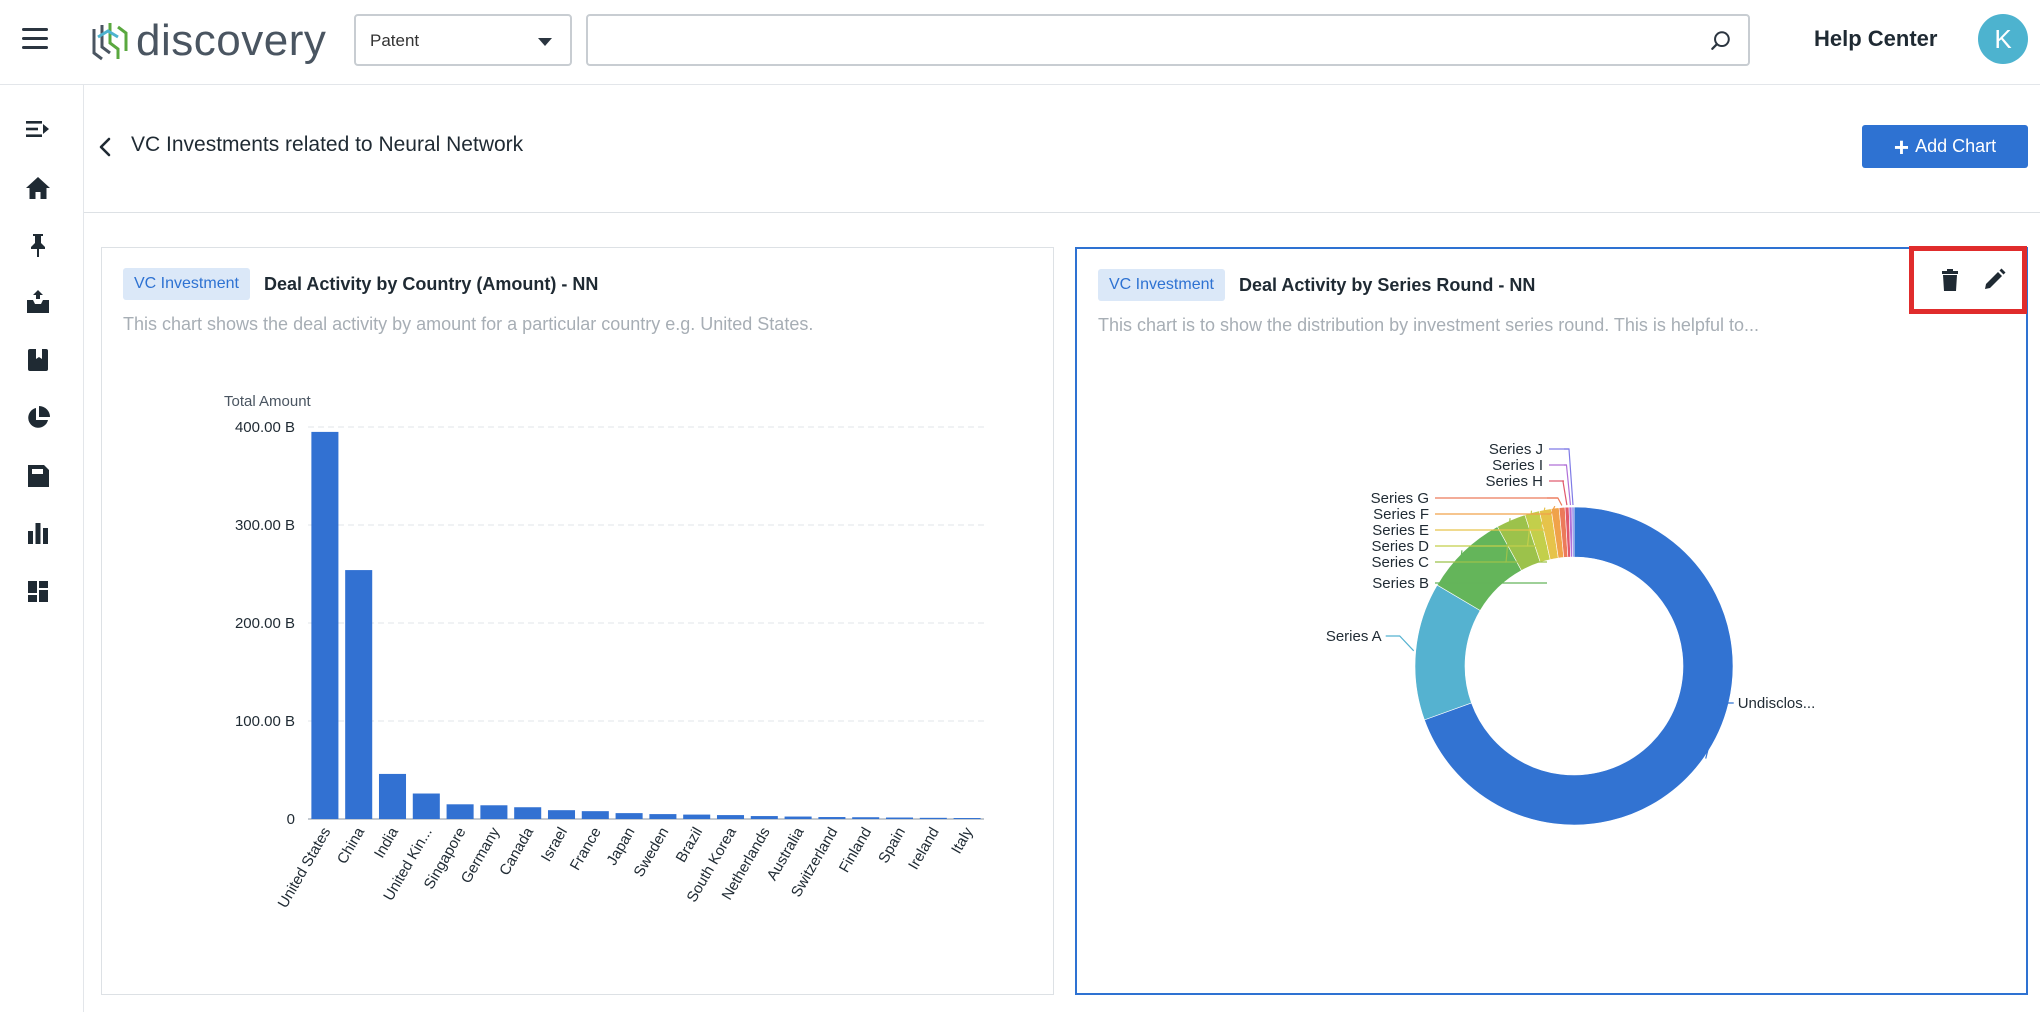  What do you see at coordinates (38, 188) in the screenshot?
I see `home-icon` at bounding box center [38, 188].